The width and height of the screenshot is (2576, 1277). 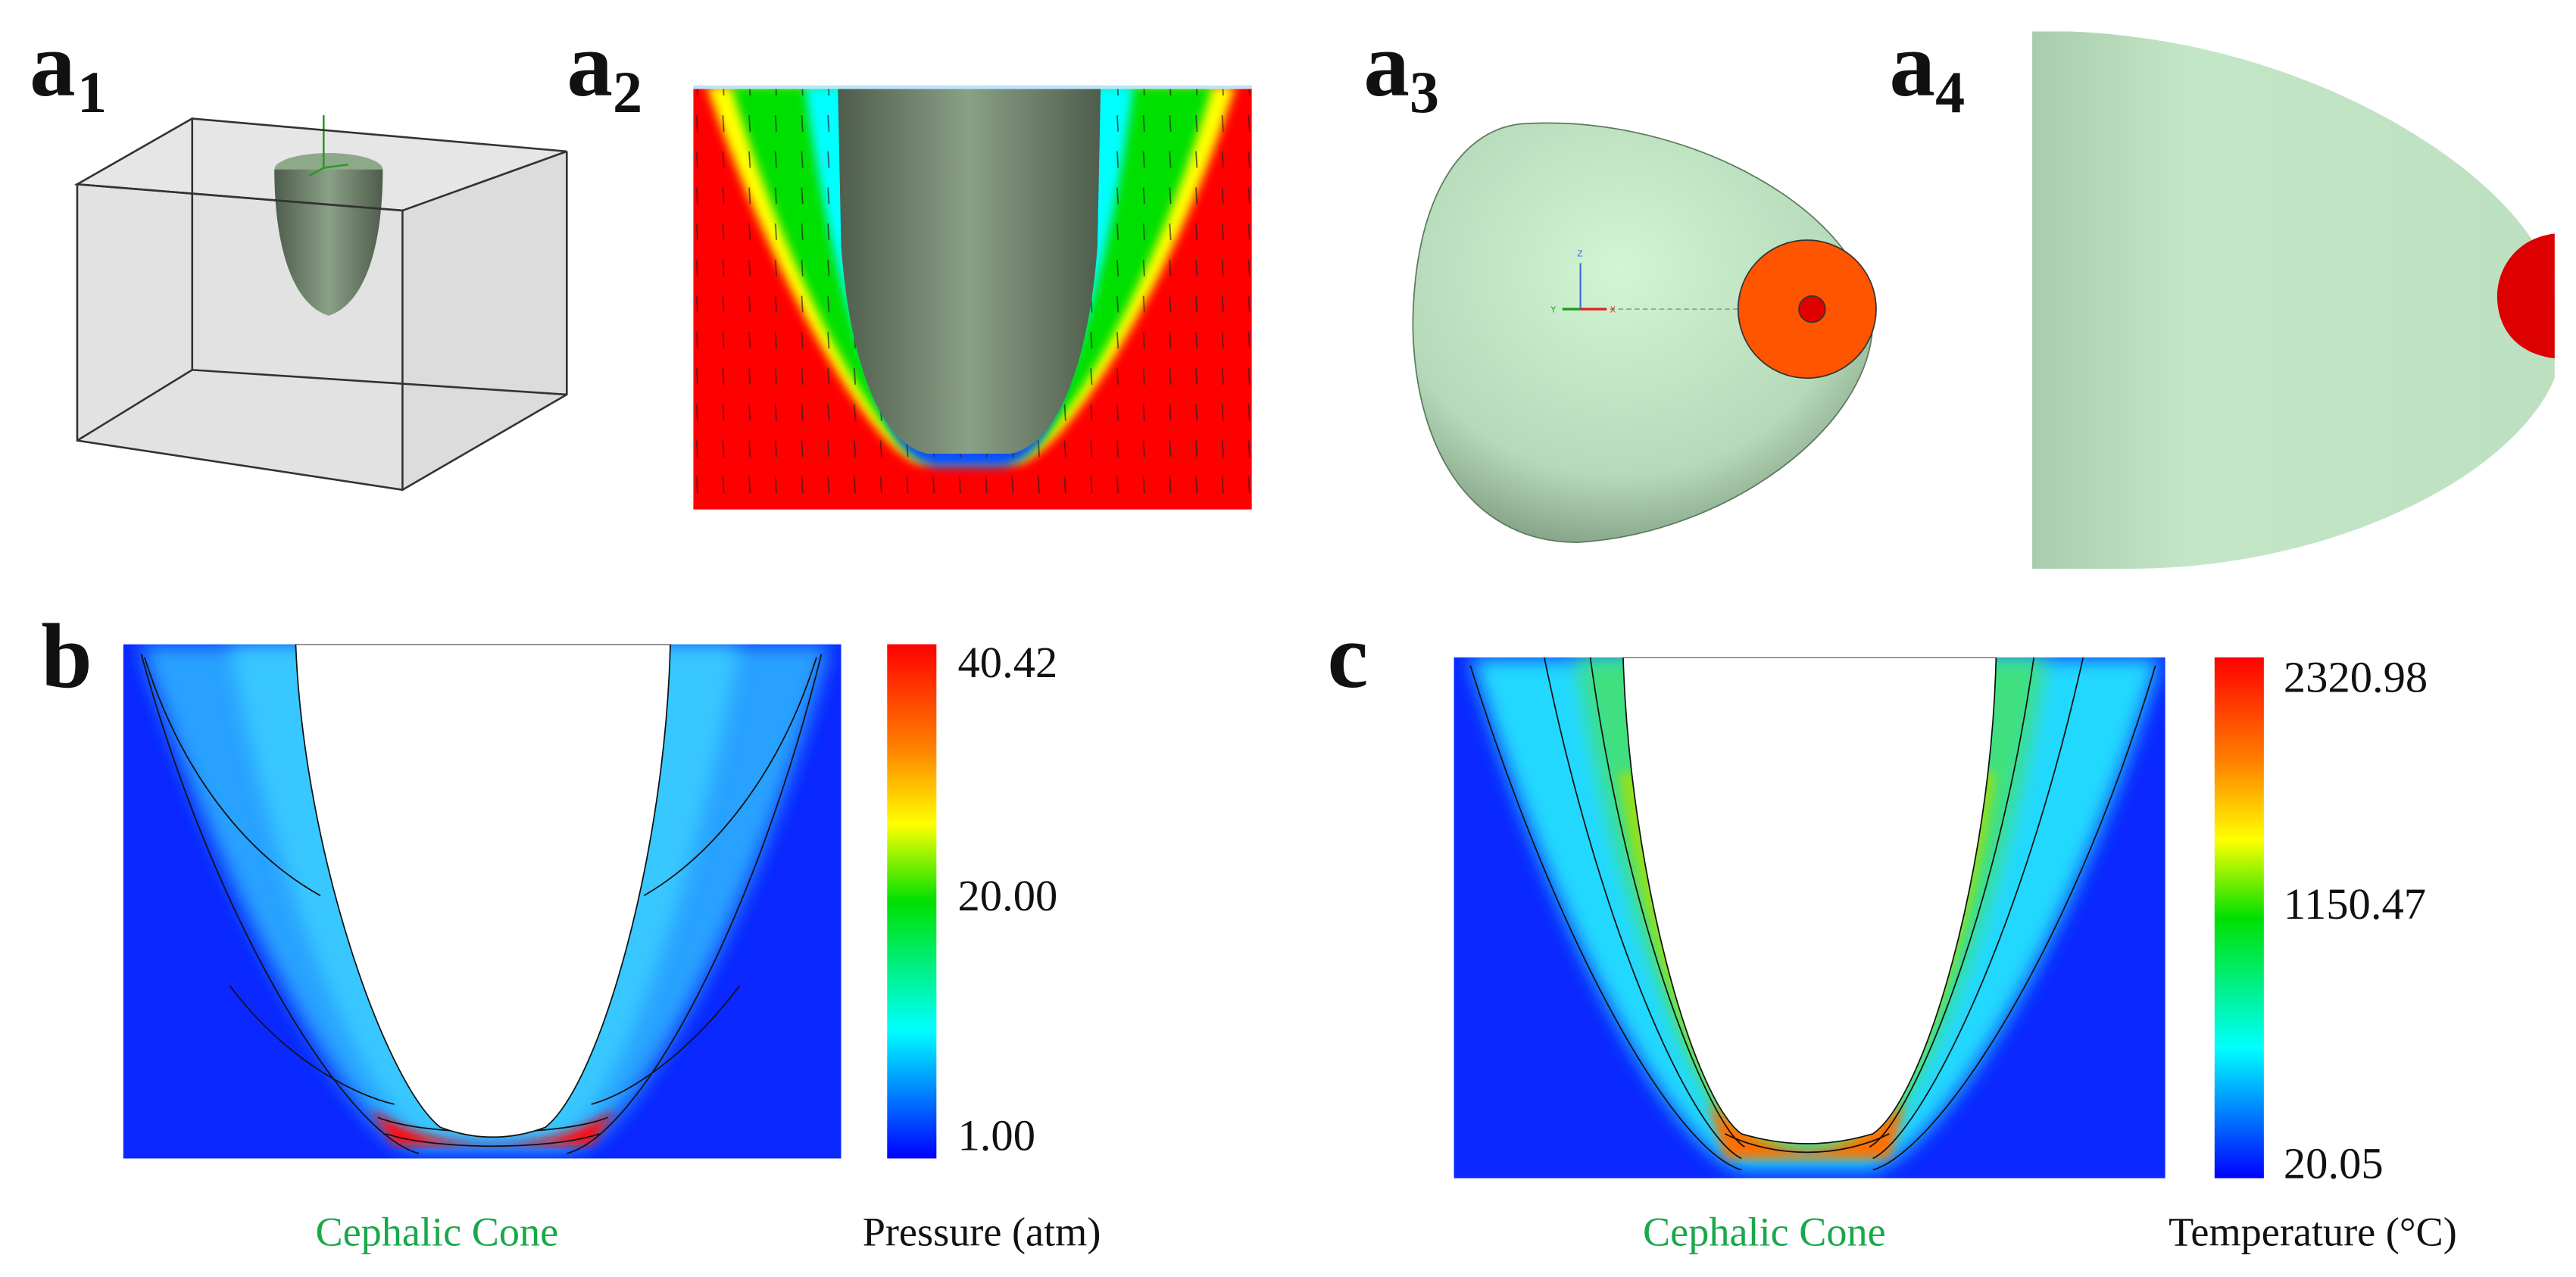 I want to click on isotherm-lines, so click(x=1813, y=914).